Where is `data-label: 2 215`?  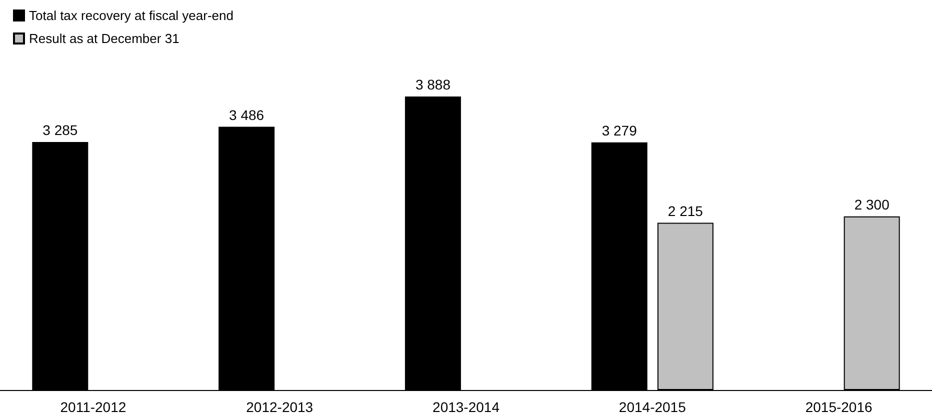 data-label: 2 215 is located at coordinates (686, 210).